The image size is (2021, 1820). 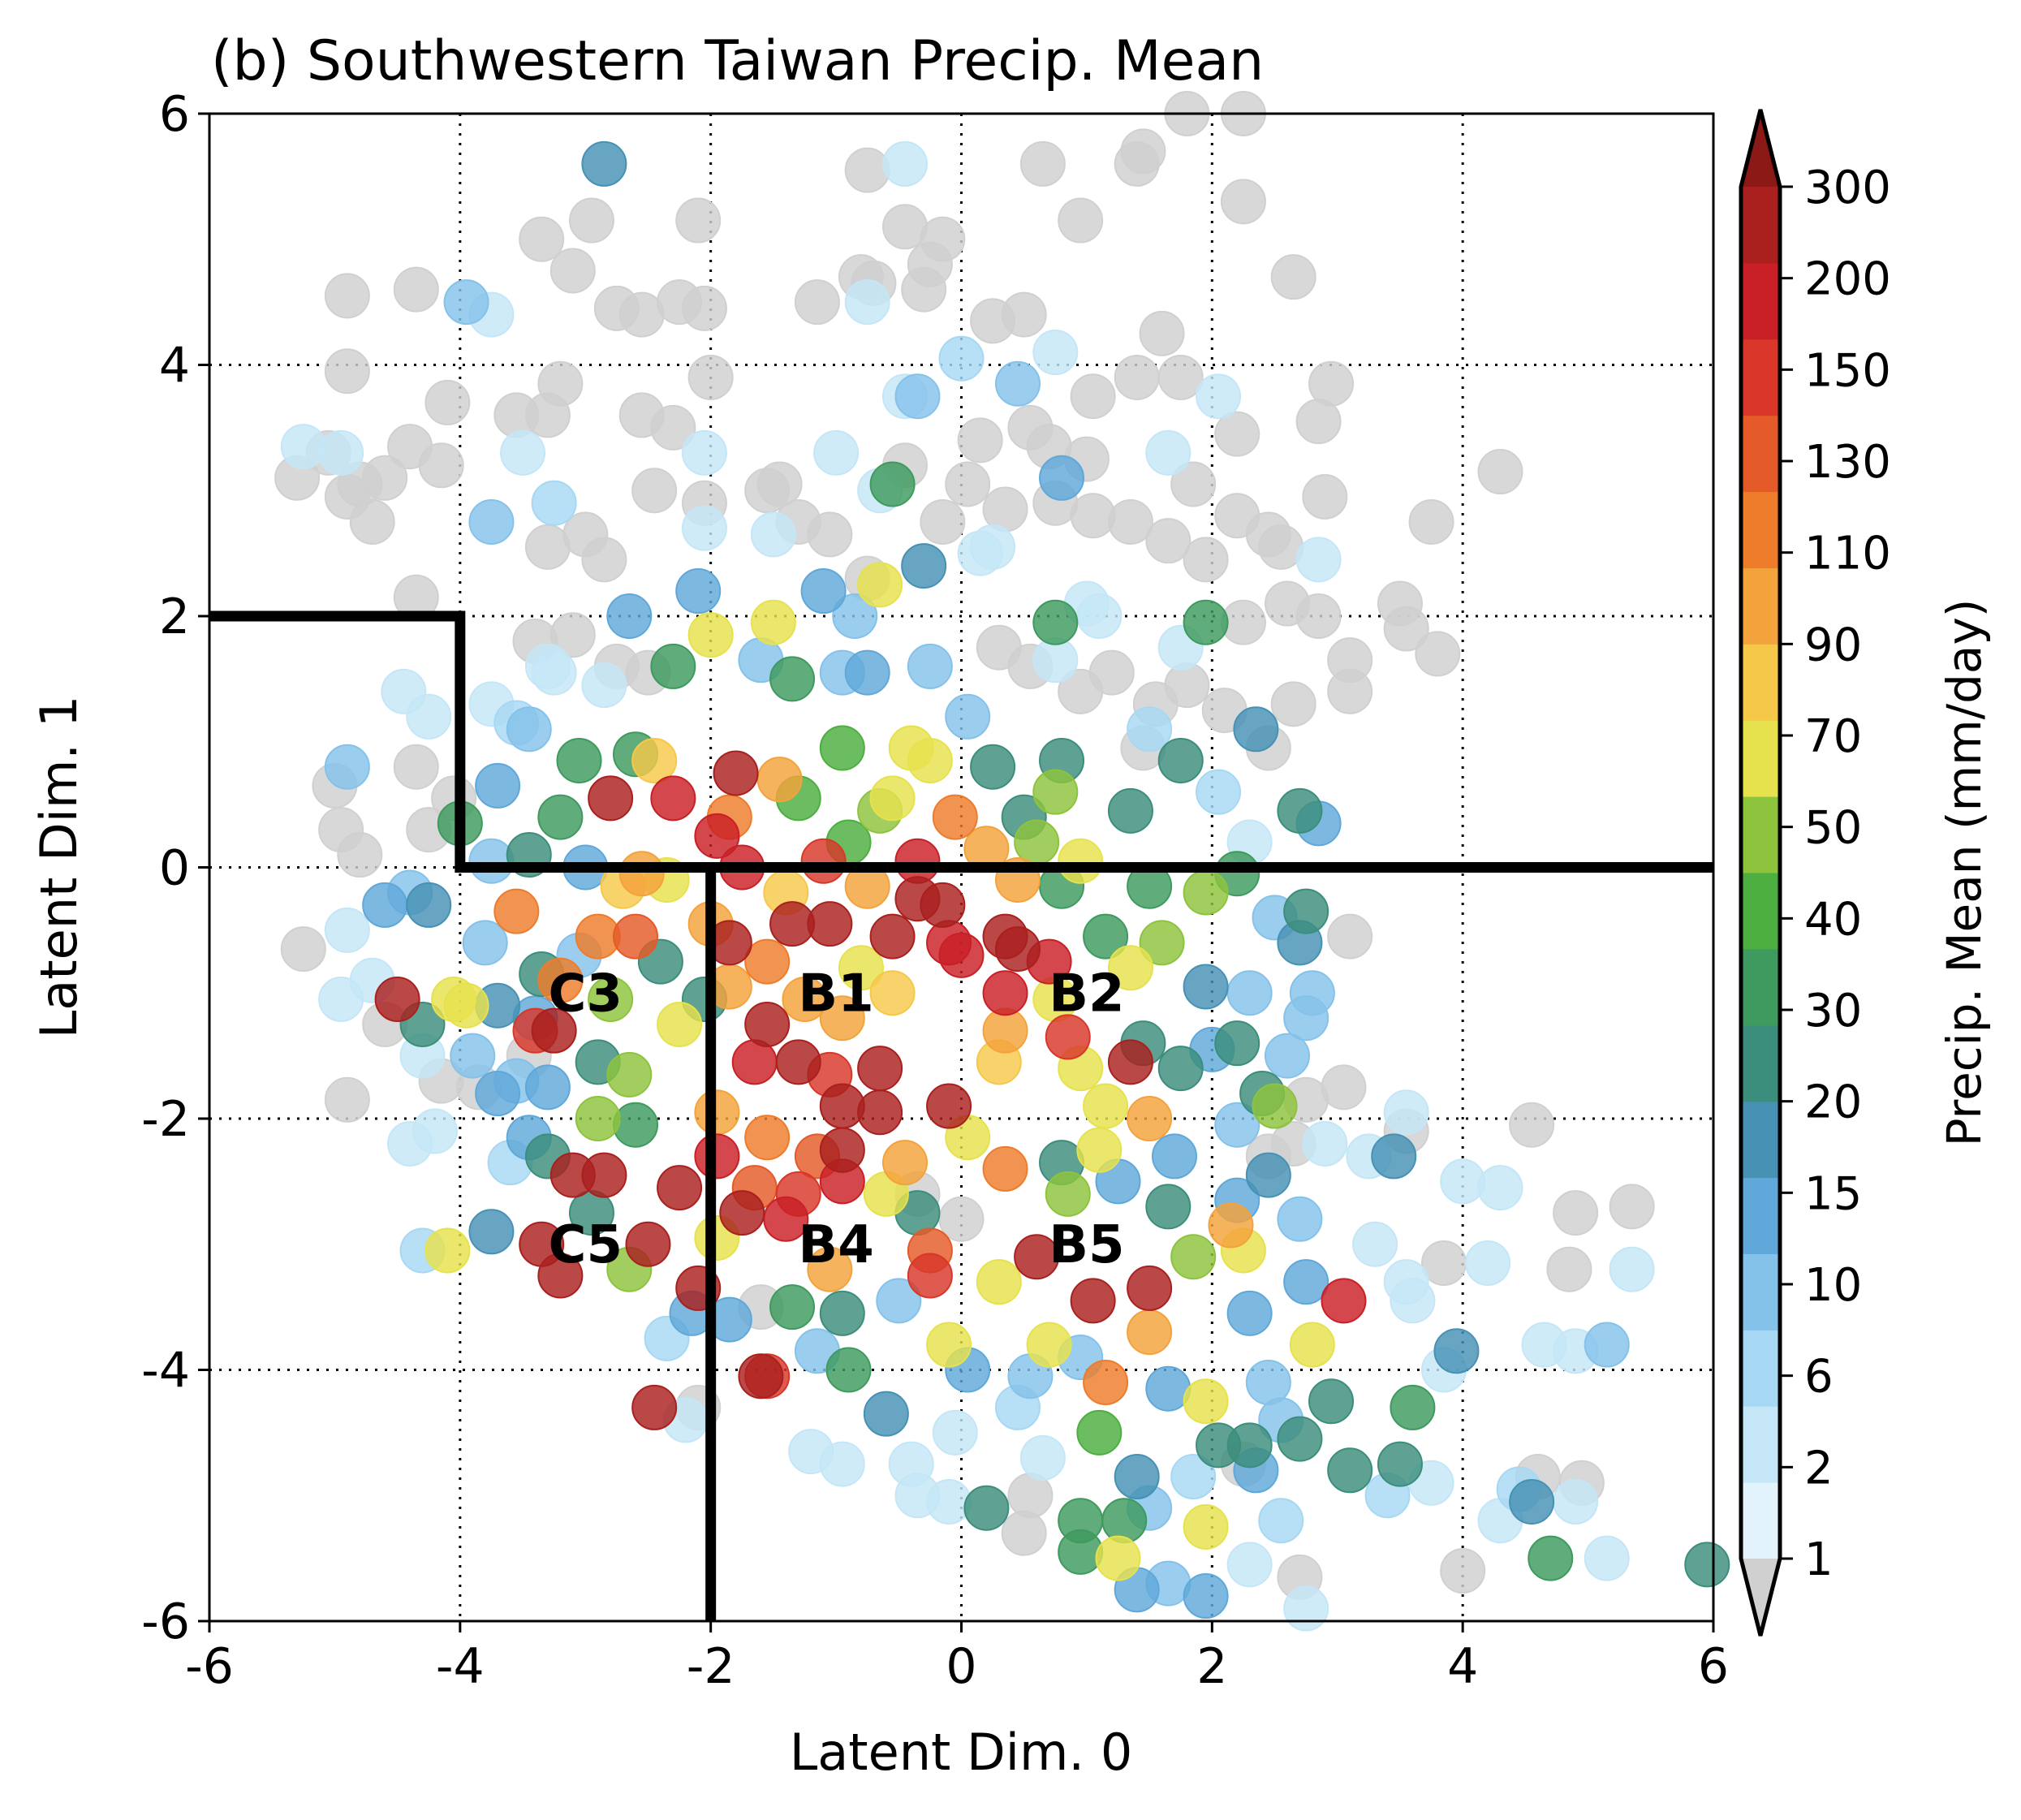 What do you see at coordinates (1819, 1377) in the screenshot?
I see `colorbar-tick-label: 6` at bounding box center [1819, 1377].